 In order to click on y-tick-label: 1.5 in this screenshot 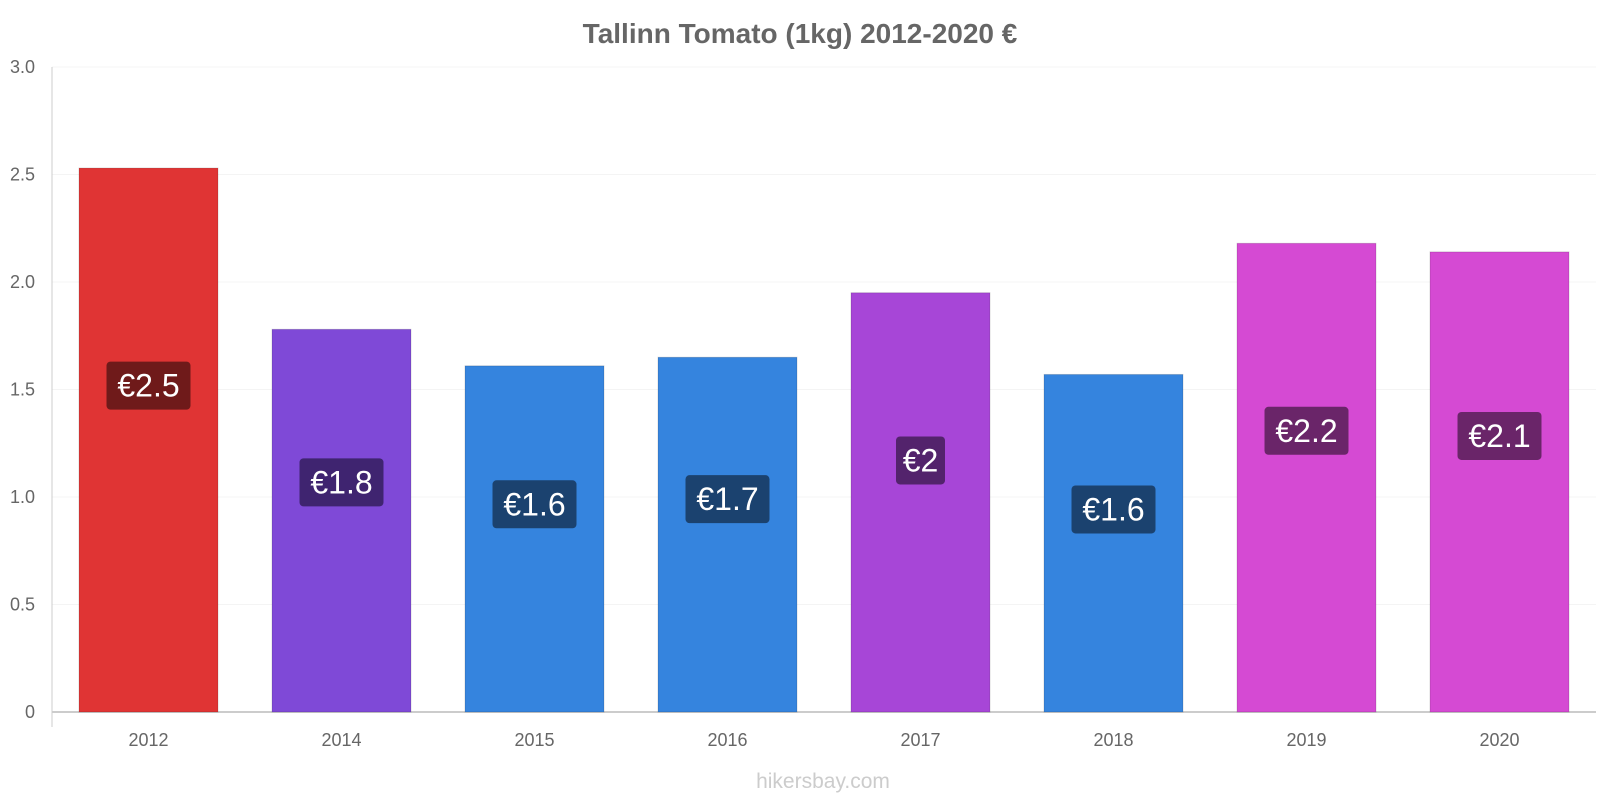, I will do `click(22, 390)`.